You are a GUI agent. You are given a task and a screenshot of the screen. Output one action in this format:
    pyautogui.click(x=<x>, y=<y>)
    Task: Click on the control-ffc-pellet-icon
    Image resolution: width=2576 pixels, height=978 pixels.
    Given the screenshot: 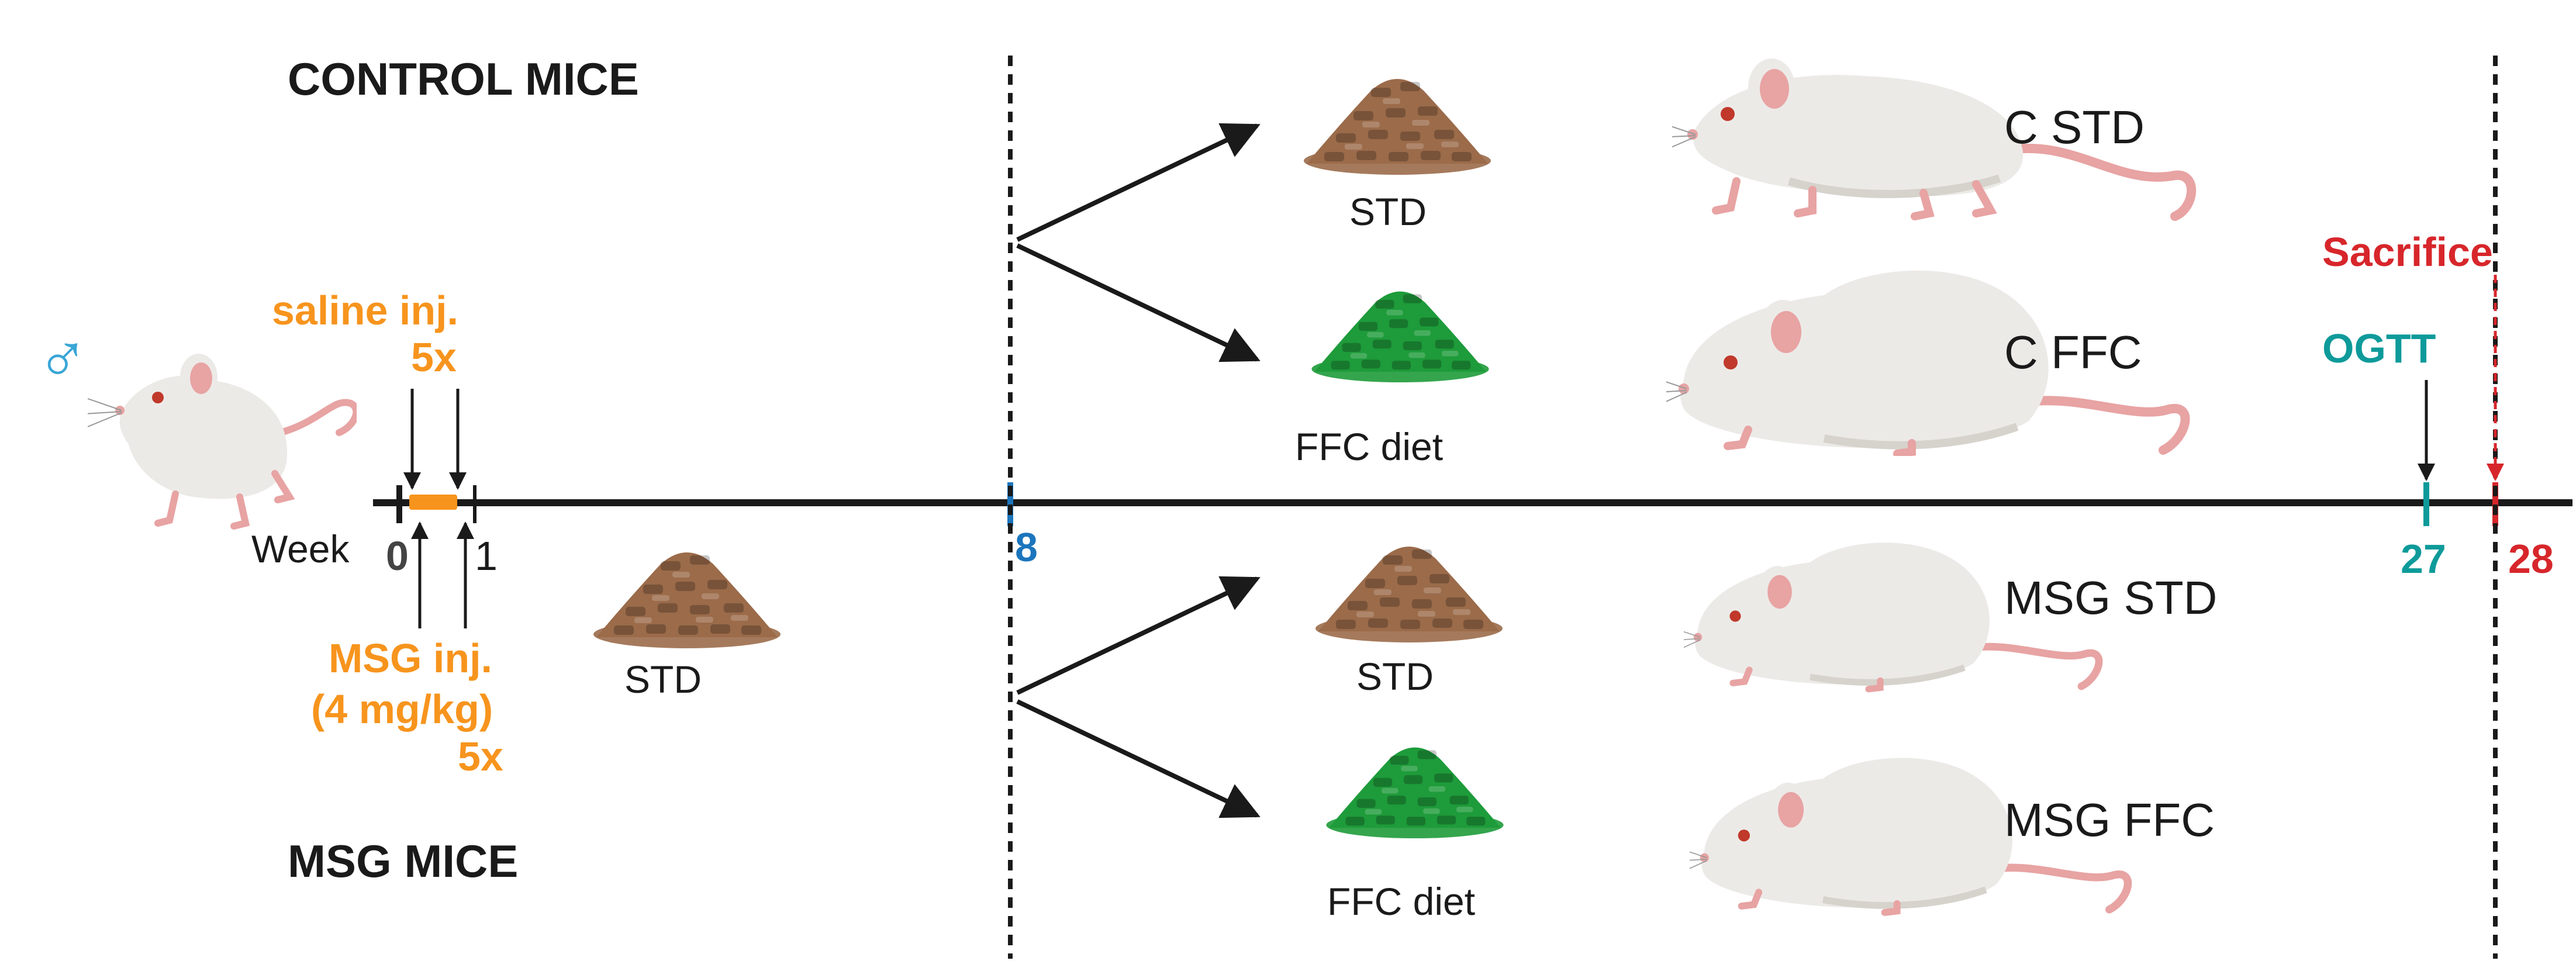 What is the action you would take?
    pyautogui.click(x=1400, y=337)
    